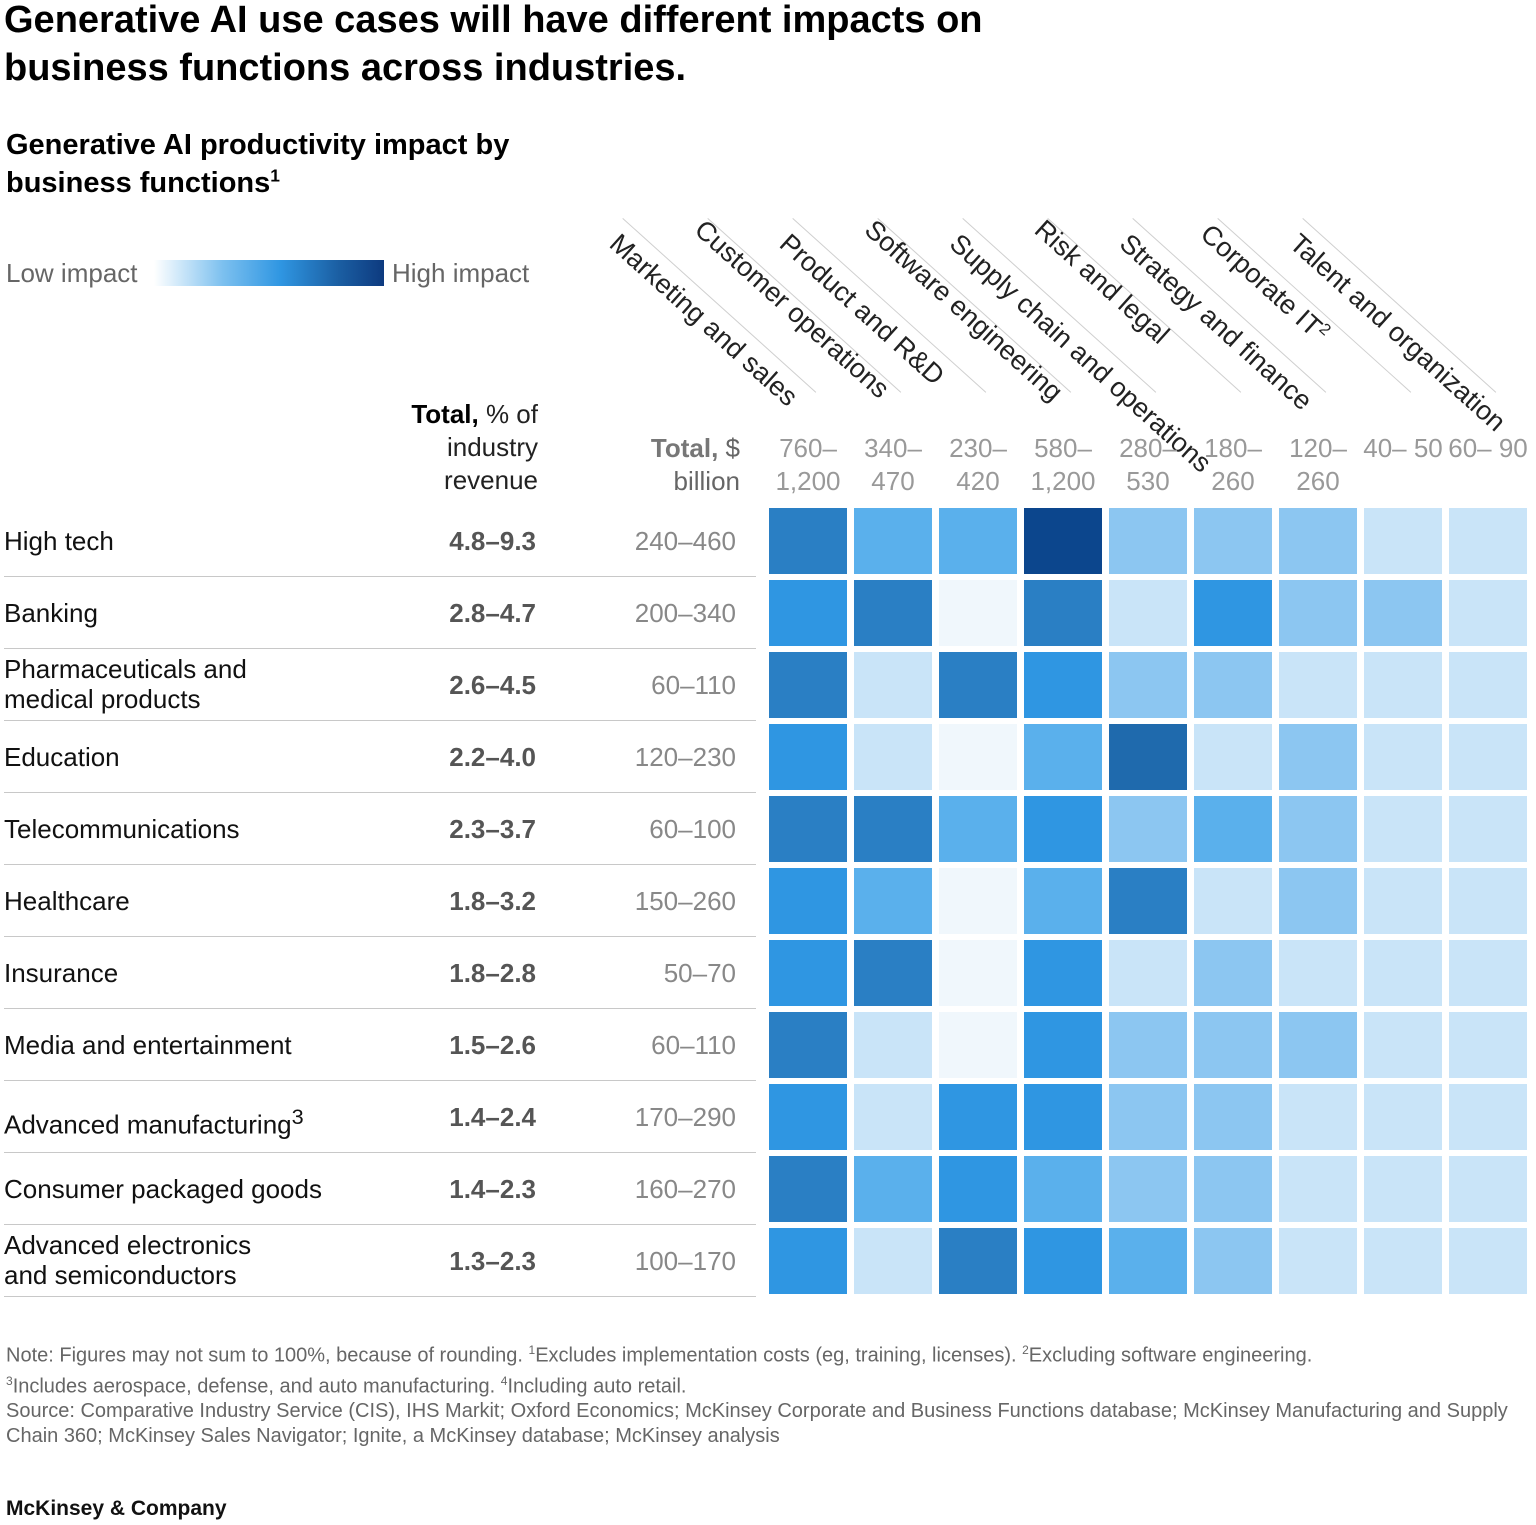 The image size is (1536, 1525). I want to click on function-total-value: 340– 470, so click(893, 464).